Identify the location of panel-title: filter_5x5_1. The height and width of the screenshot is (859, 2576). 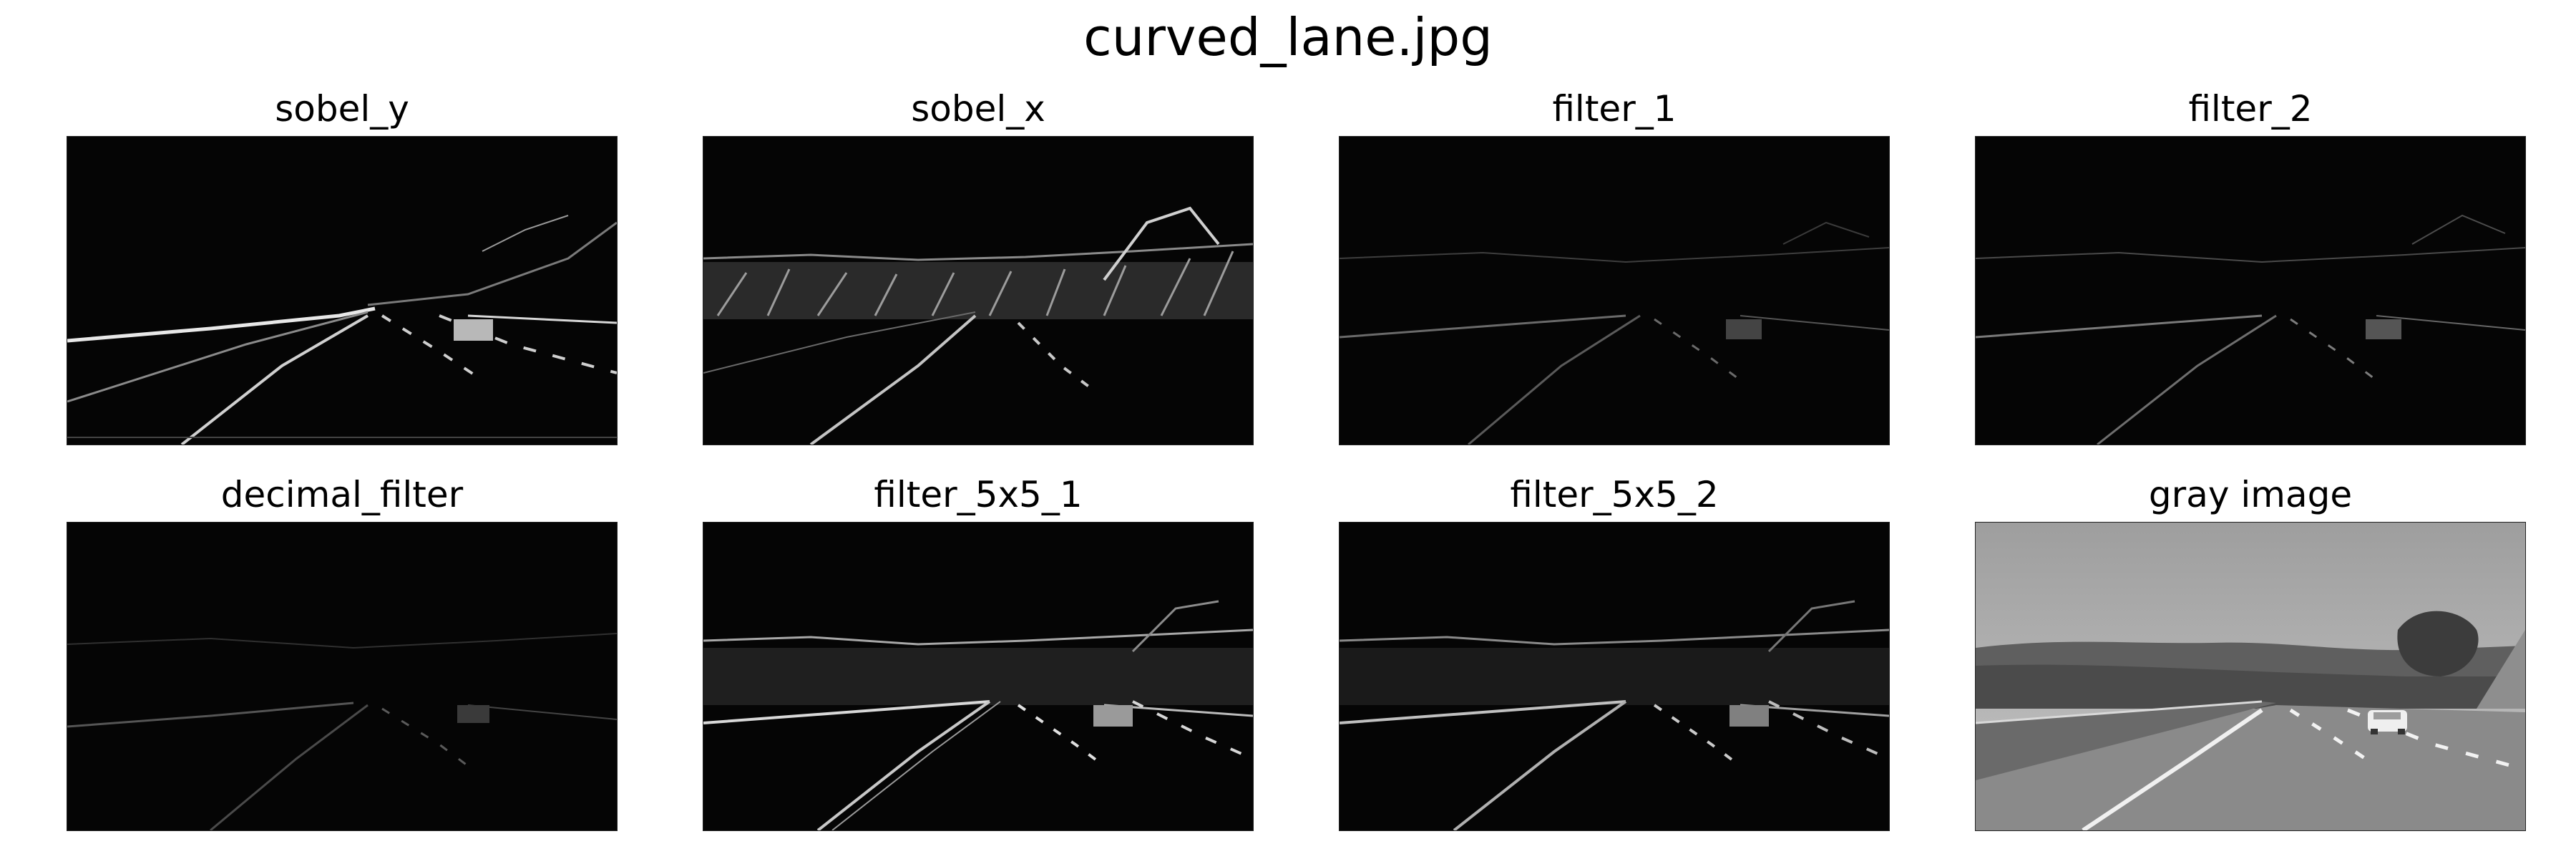
(978, 494).